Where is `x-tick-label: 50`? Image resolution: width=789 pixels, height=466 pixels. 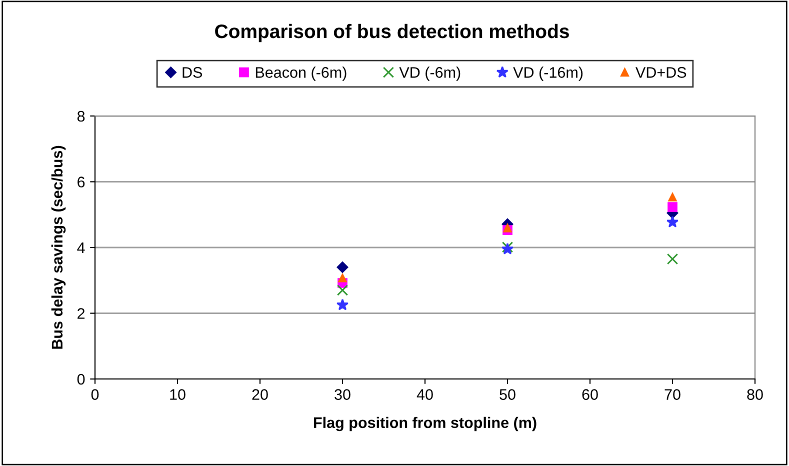
x-tick-label: 50 is located at coordinates (508, 394).